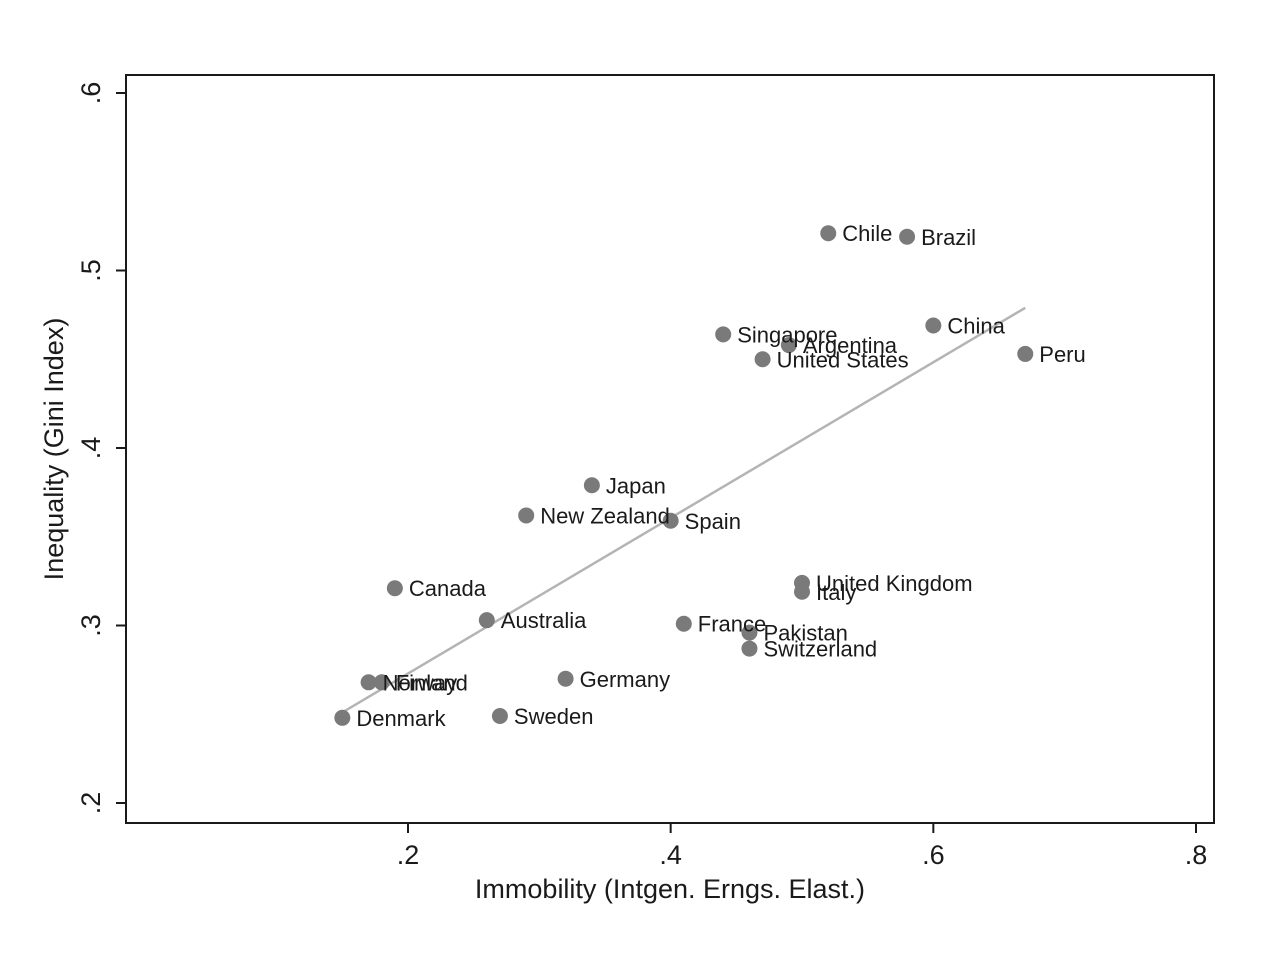 This screenshot has height=975, width=1280. What do you see at coordinates (1062, 354) in the screenshot?
I see `data-label: Peru` at bounding box center [1062, 354].